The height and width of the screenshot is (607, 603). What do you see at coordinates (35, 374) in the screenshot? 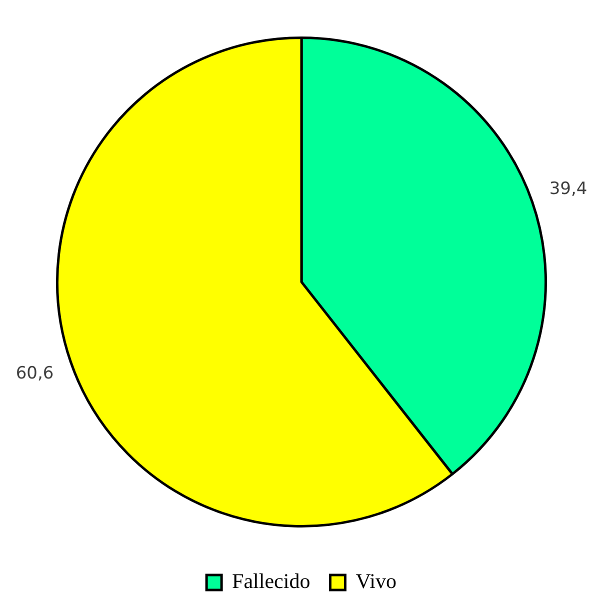
I see `data-label: 60,6` at bounding box center [35, 374].